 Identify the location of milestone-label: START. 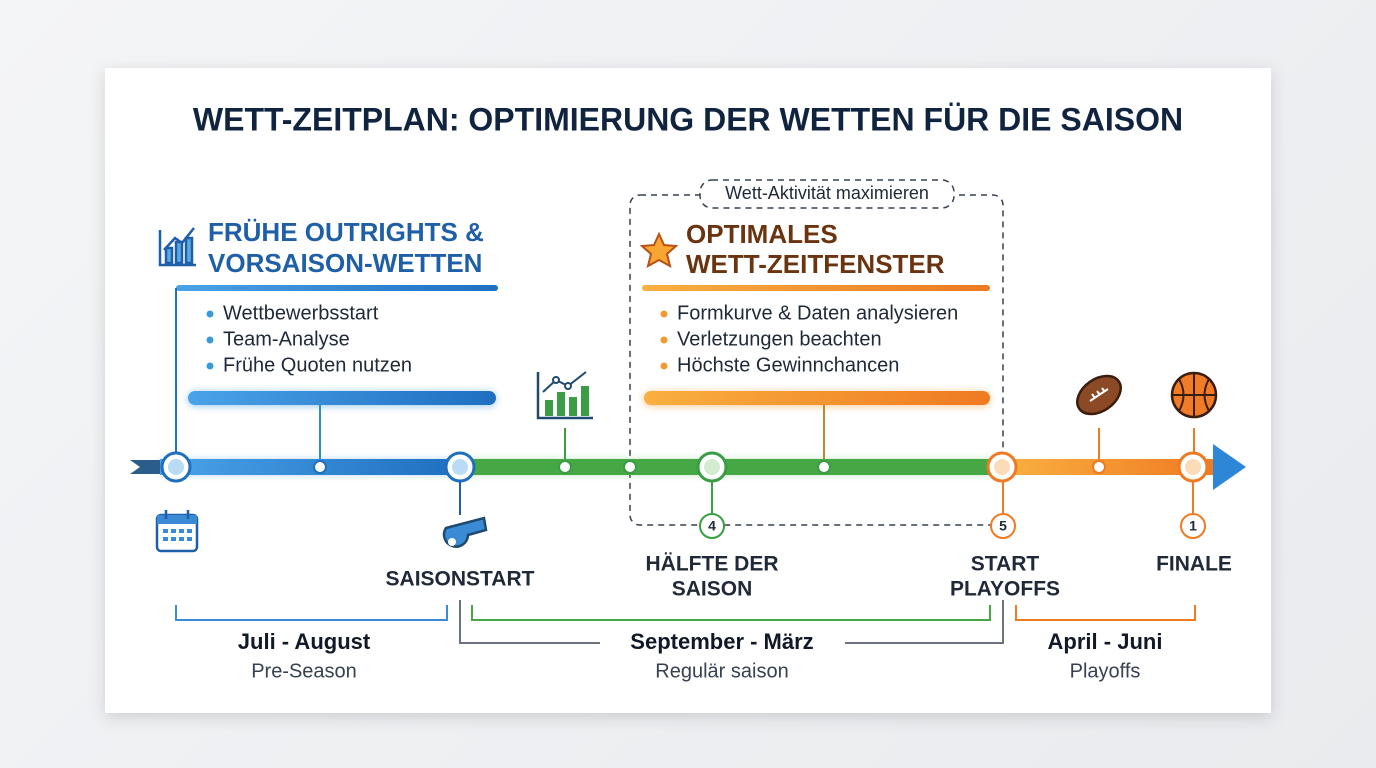
(1005, 564).